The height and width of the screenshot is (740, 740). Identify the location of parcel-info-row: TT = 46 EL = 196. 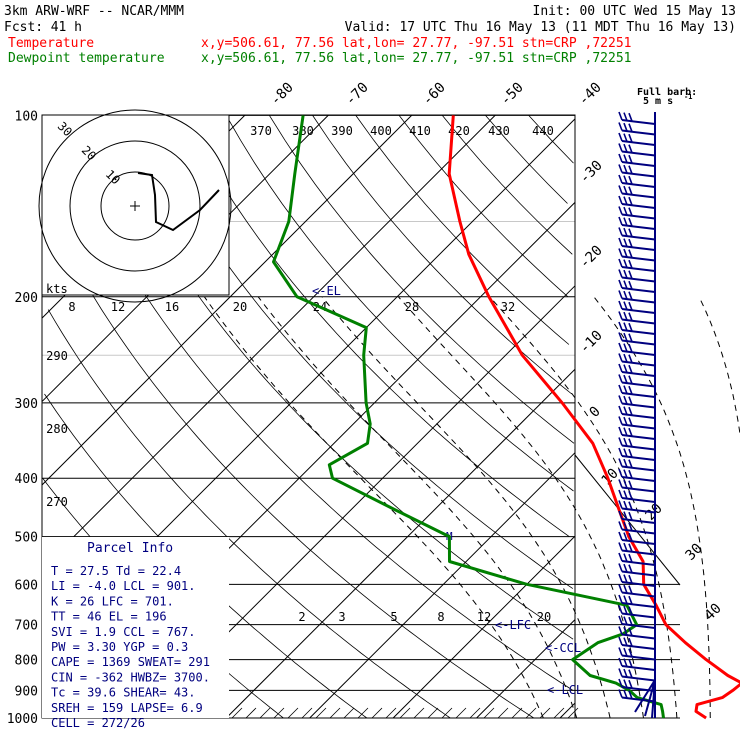
(109, 617).